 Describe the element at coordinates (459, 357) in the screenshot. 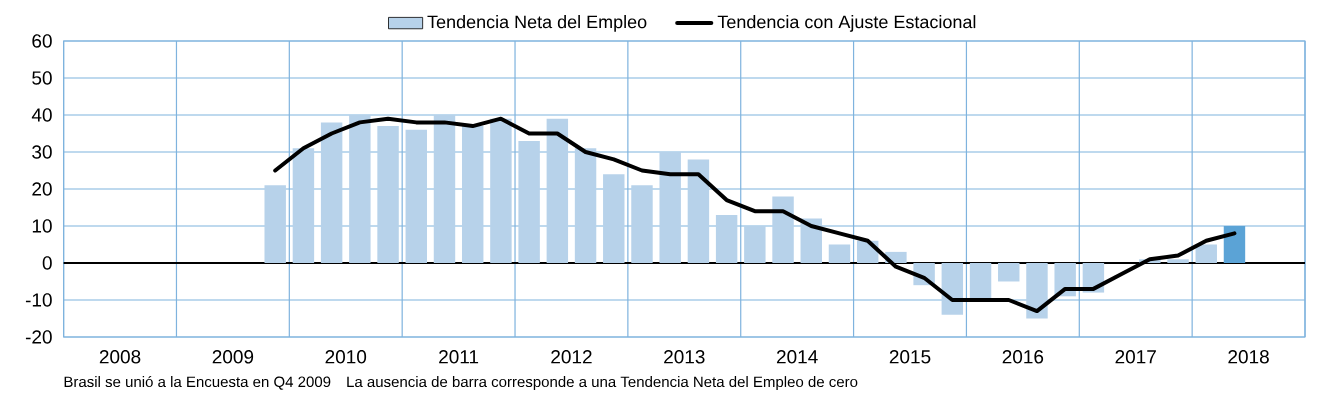

I see `x-tick-label: 2011` at that location.